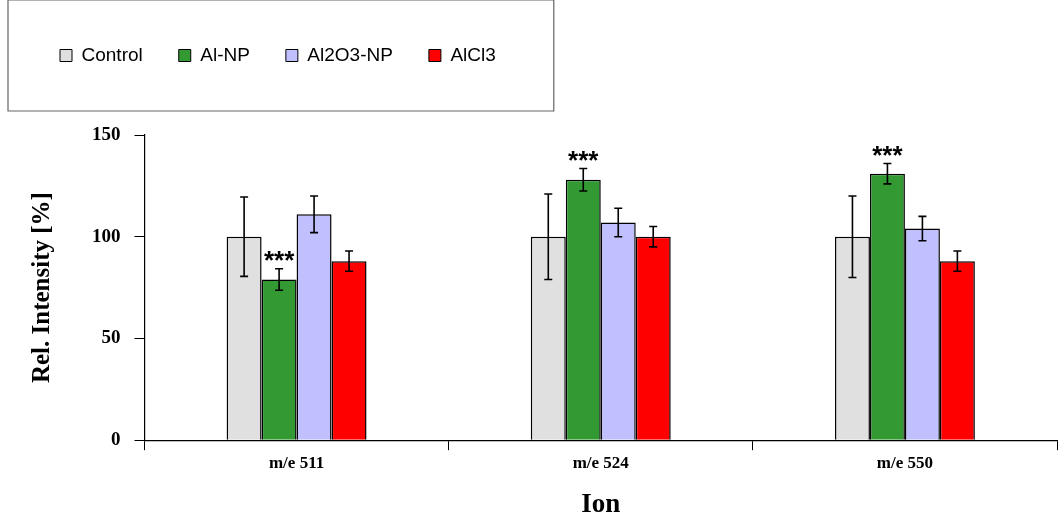  What do you see at coordinates (106, 133) in the screenshot?
I see `y-tick-label: 150` at bounding box center [106, 133].